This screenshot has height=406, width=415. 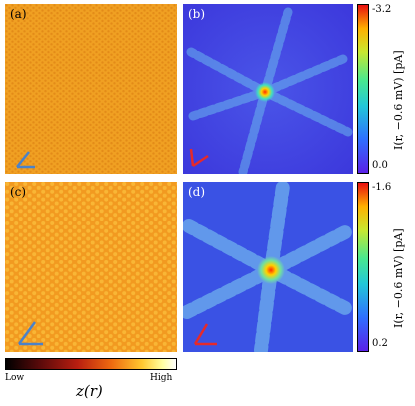 I want to click on height-colorbar-low: Low, so click(x=15, y=378).